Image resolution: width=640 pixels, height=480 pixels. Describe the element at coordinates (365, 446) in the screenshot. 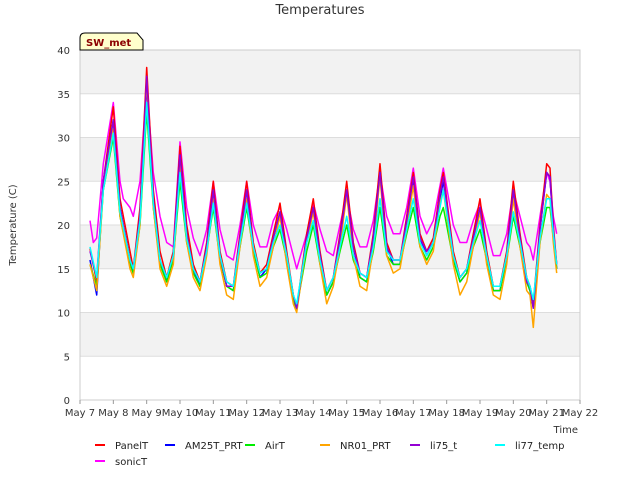

I see `legend-label: NR01_PRT` at that location.